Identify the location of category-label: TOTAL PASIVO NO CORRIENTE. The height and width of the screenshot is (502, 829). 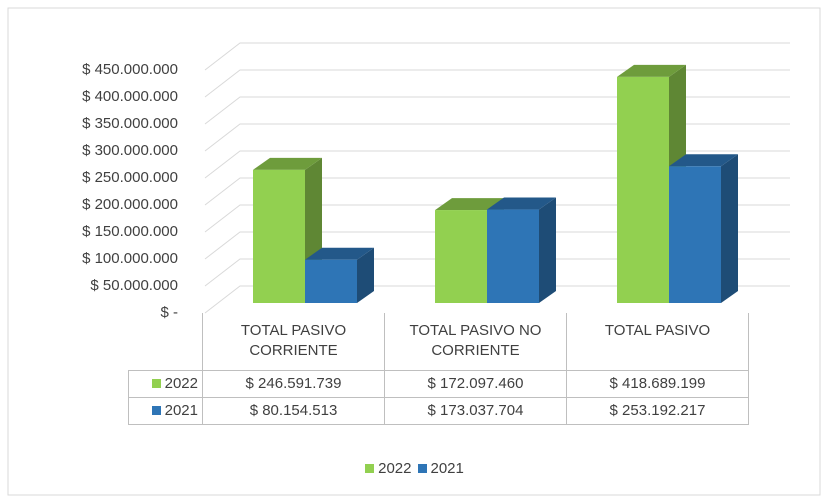
(475, 342).